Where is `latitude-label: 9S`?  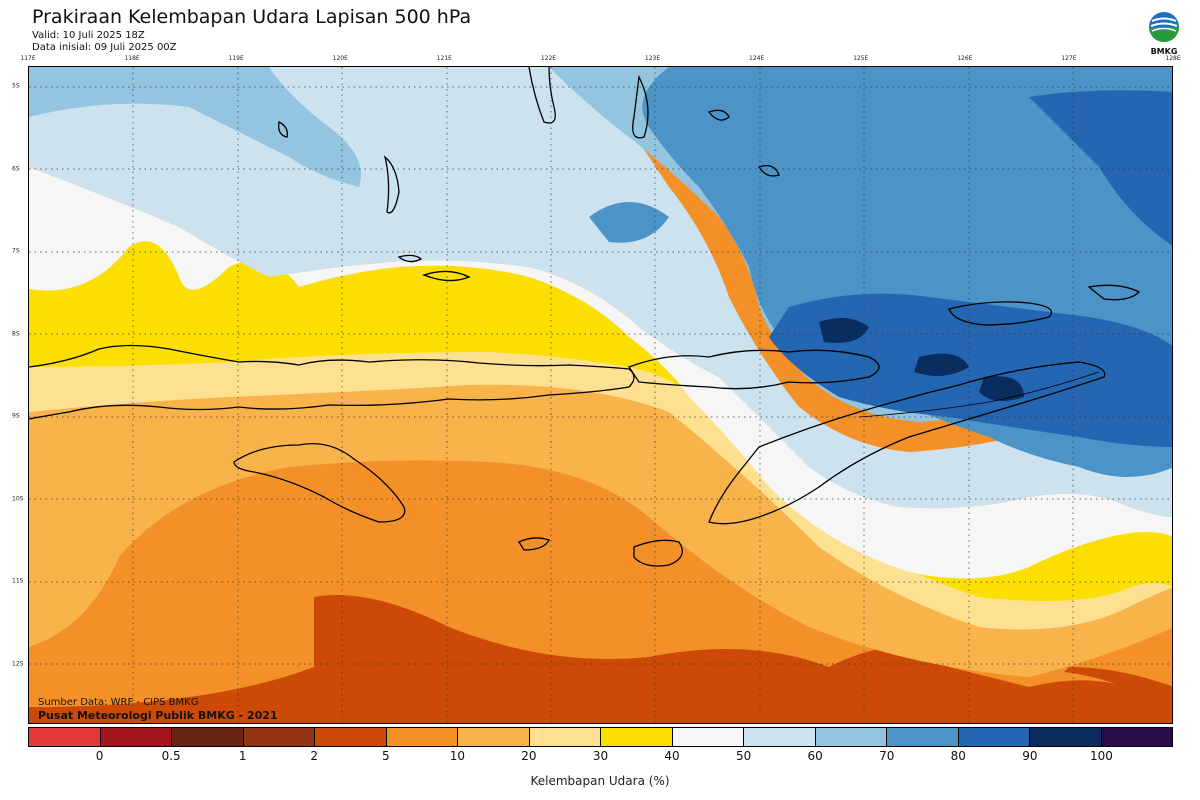 latitude-label: 9S is located at coordinates (16, 416).